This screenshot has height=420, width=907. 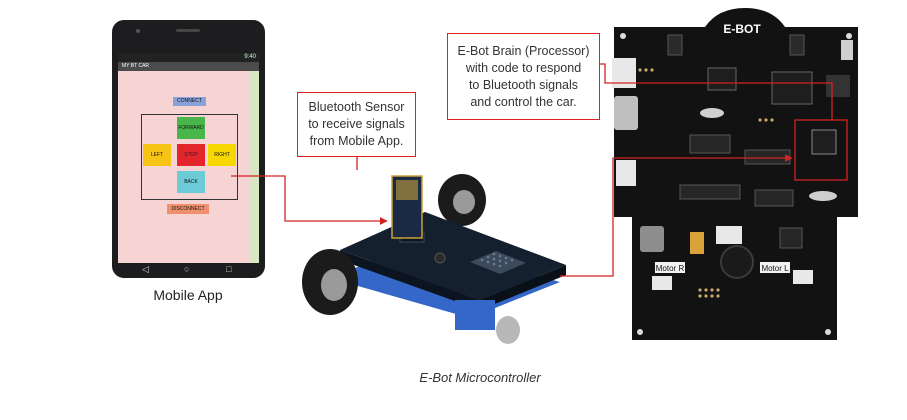 What do you see at coordinates (508, 330) in the screenshot?
I see `motor` at bounding box center [508, 330].